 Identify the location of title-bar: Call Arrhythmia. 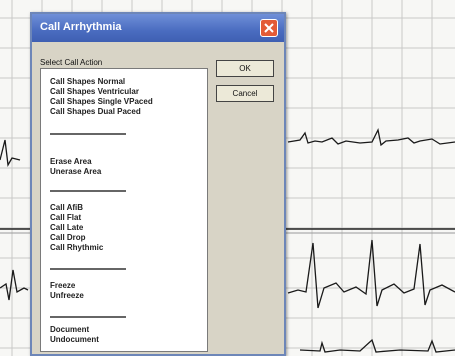
(158, 28).